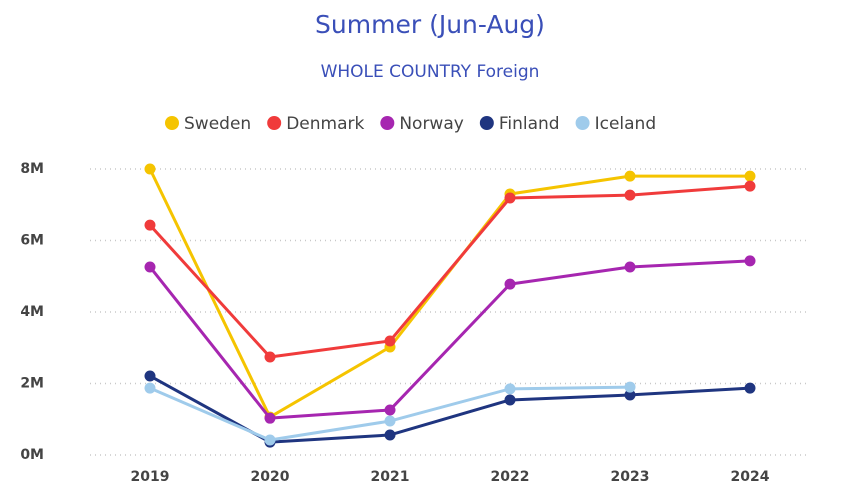  Describe the element at coordinates (450, 409) in the screenshot. I see `series-line` at that location.